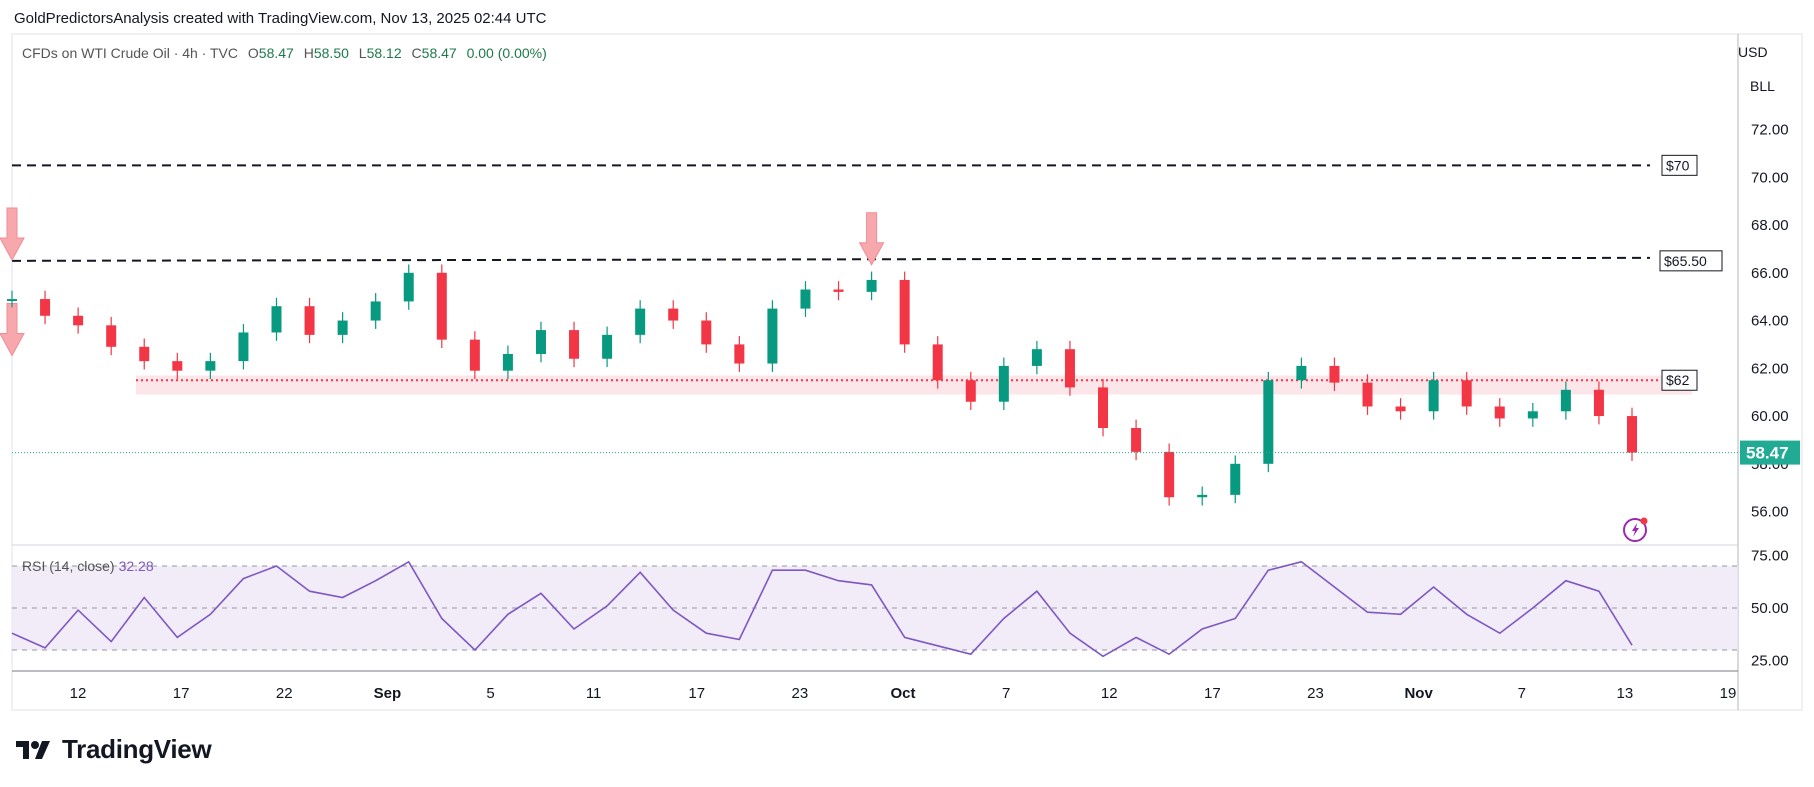 The image size is (1814, 787). Describe the element at coordinates (1762, 86) in the screenshot. I see `unit-selector: BLL` at that location.